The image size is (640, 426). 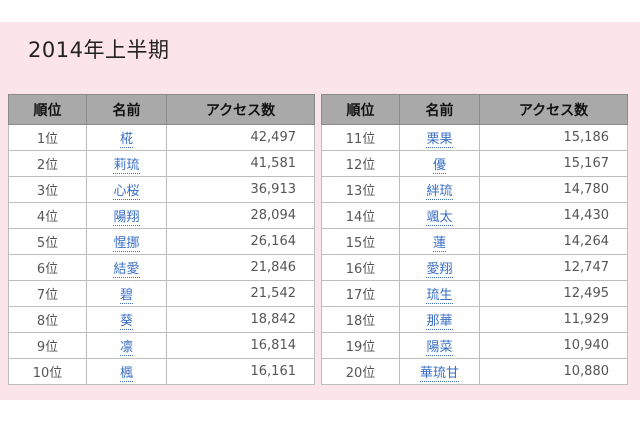 I want to click on name-link: 陽菜, so click(x=439, y=348).